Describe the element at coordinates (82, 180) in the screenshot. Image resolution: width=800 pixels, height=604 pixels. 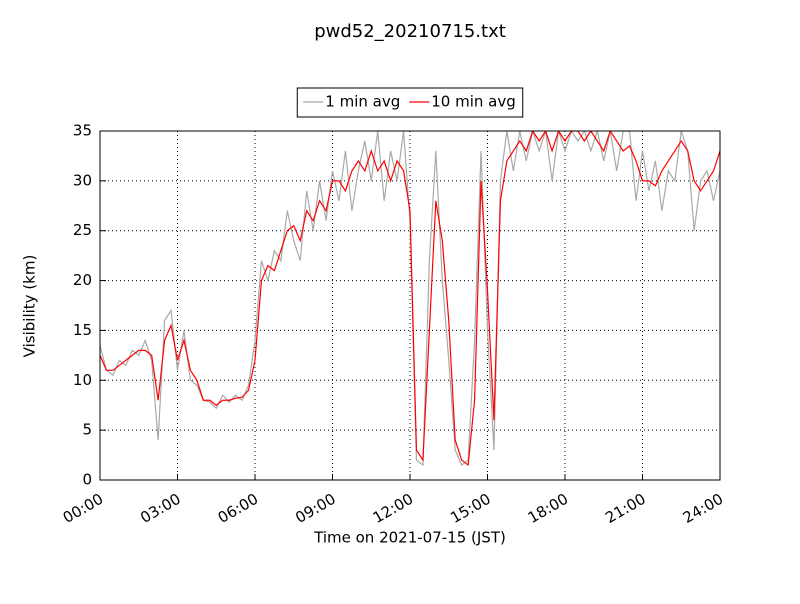
I see `y-tick-label: 30` at that location.